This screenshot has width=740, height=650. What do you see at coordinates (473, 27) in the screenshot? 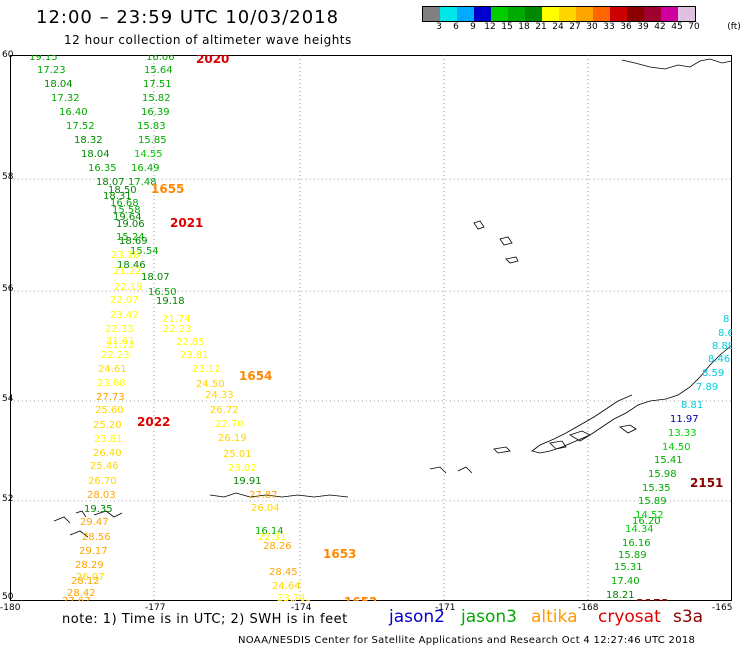
I see `colorbar-label: 9` at bounding box center [473, 27].